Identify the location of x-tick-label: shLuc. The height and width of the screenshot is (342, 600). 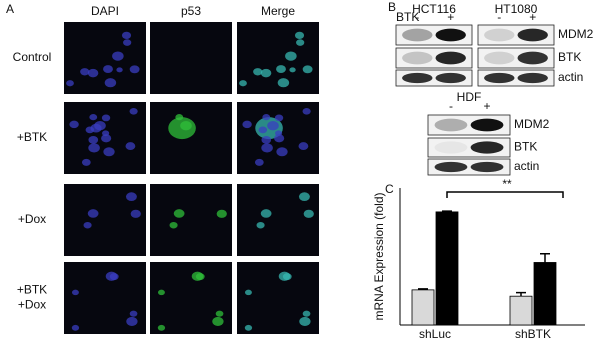
(435, 334).